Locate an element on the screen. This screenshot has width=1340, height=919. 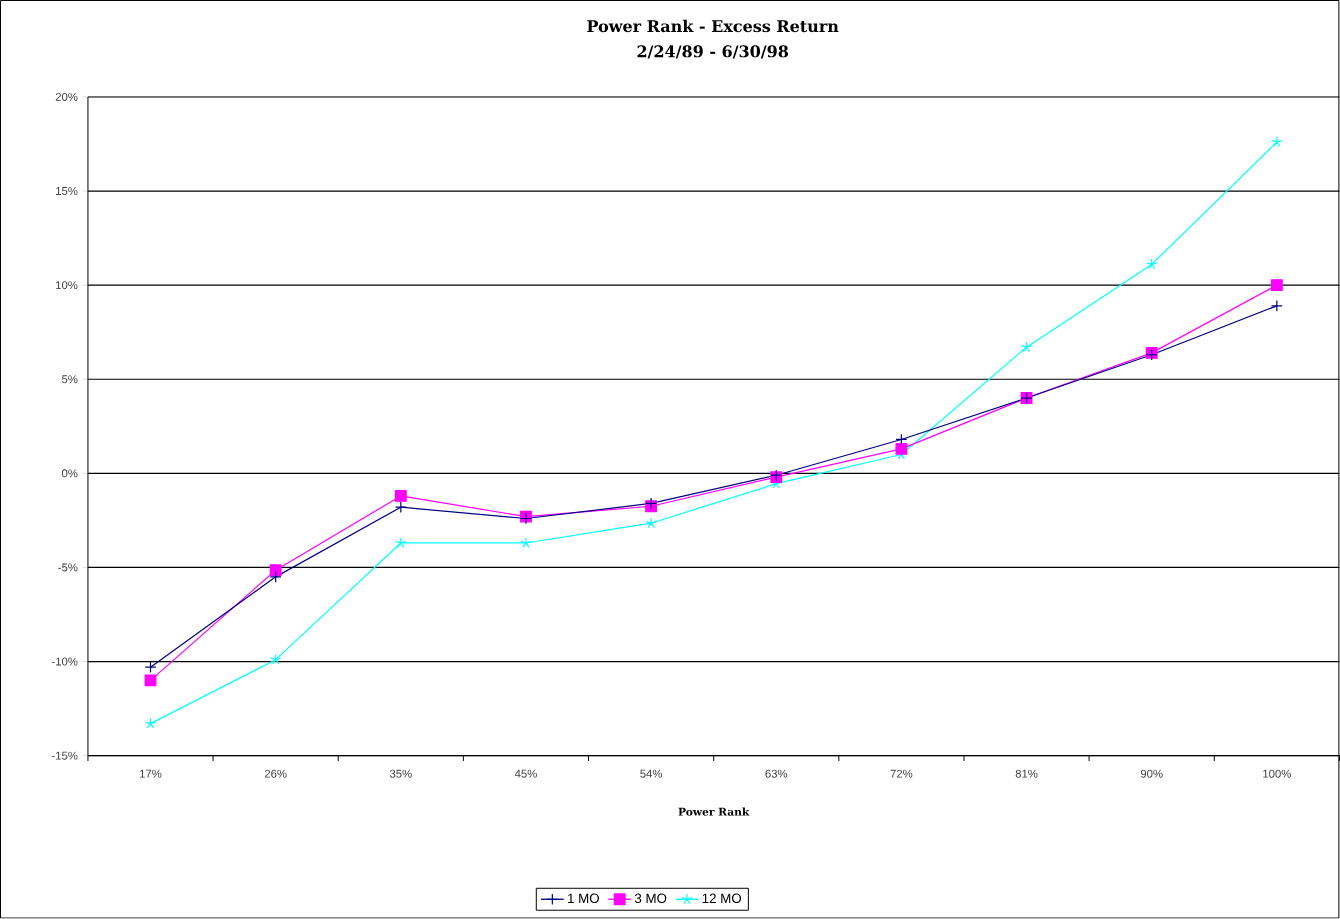
x-tick-label: 100% is located at coordinates (1277, 773).